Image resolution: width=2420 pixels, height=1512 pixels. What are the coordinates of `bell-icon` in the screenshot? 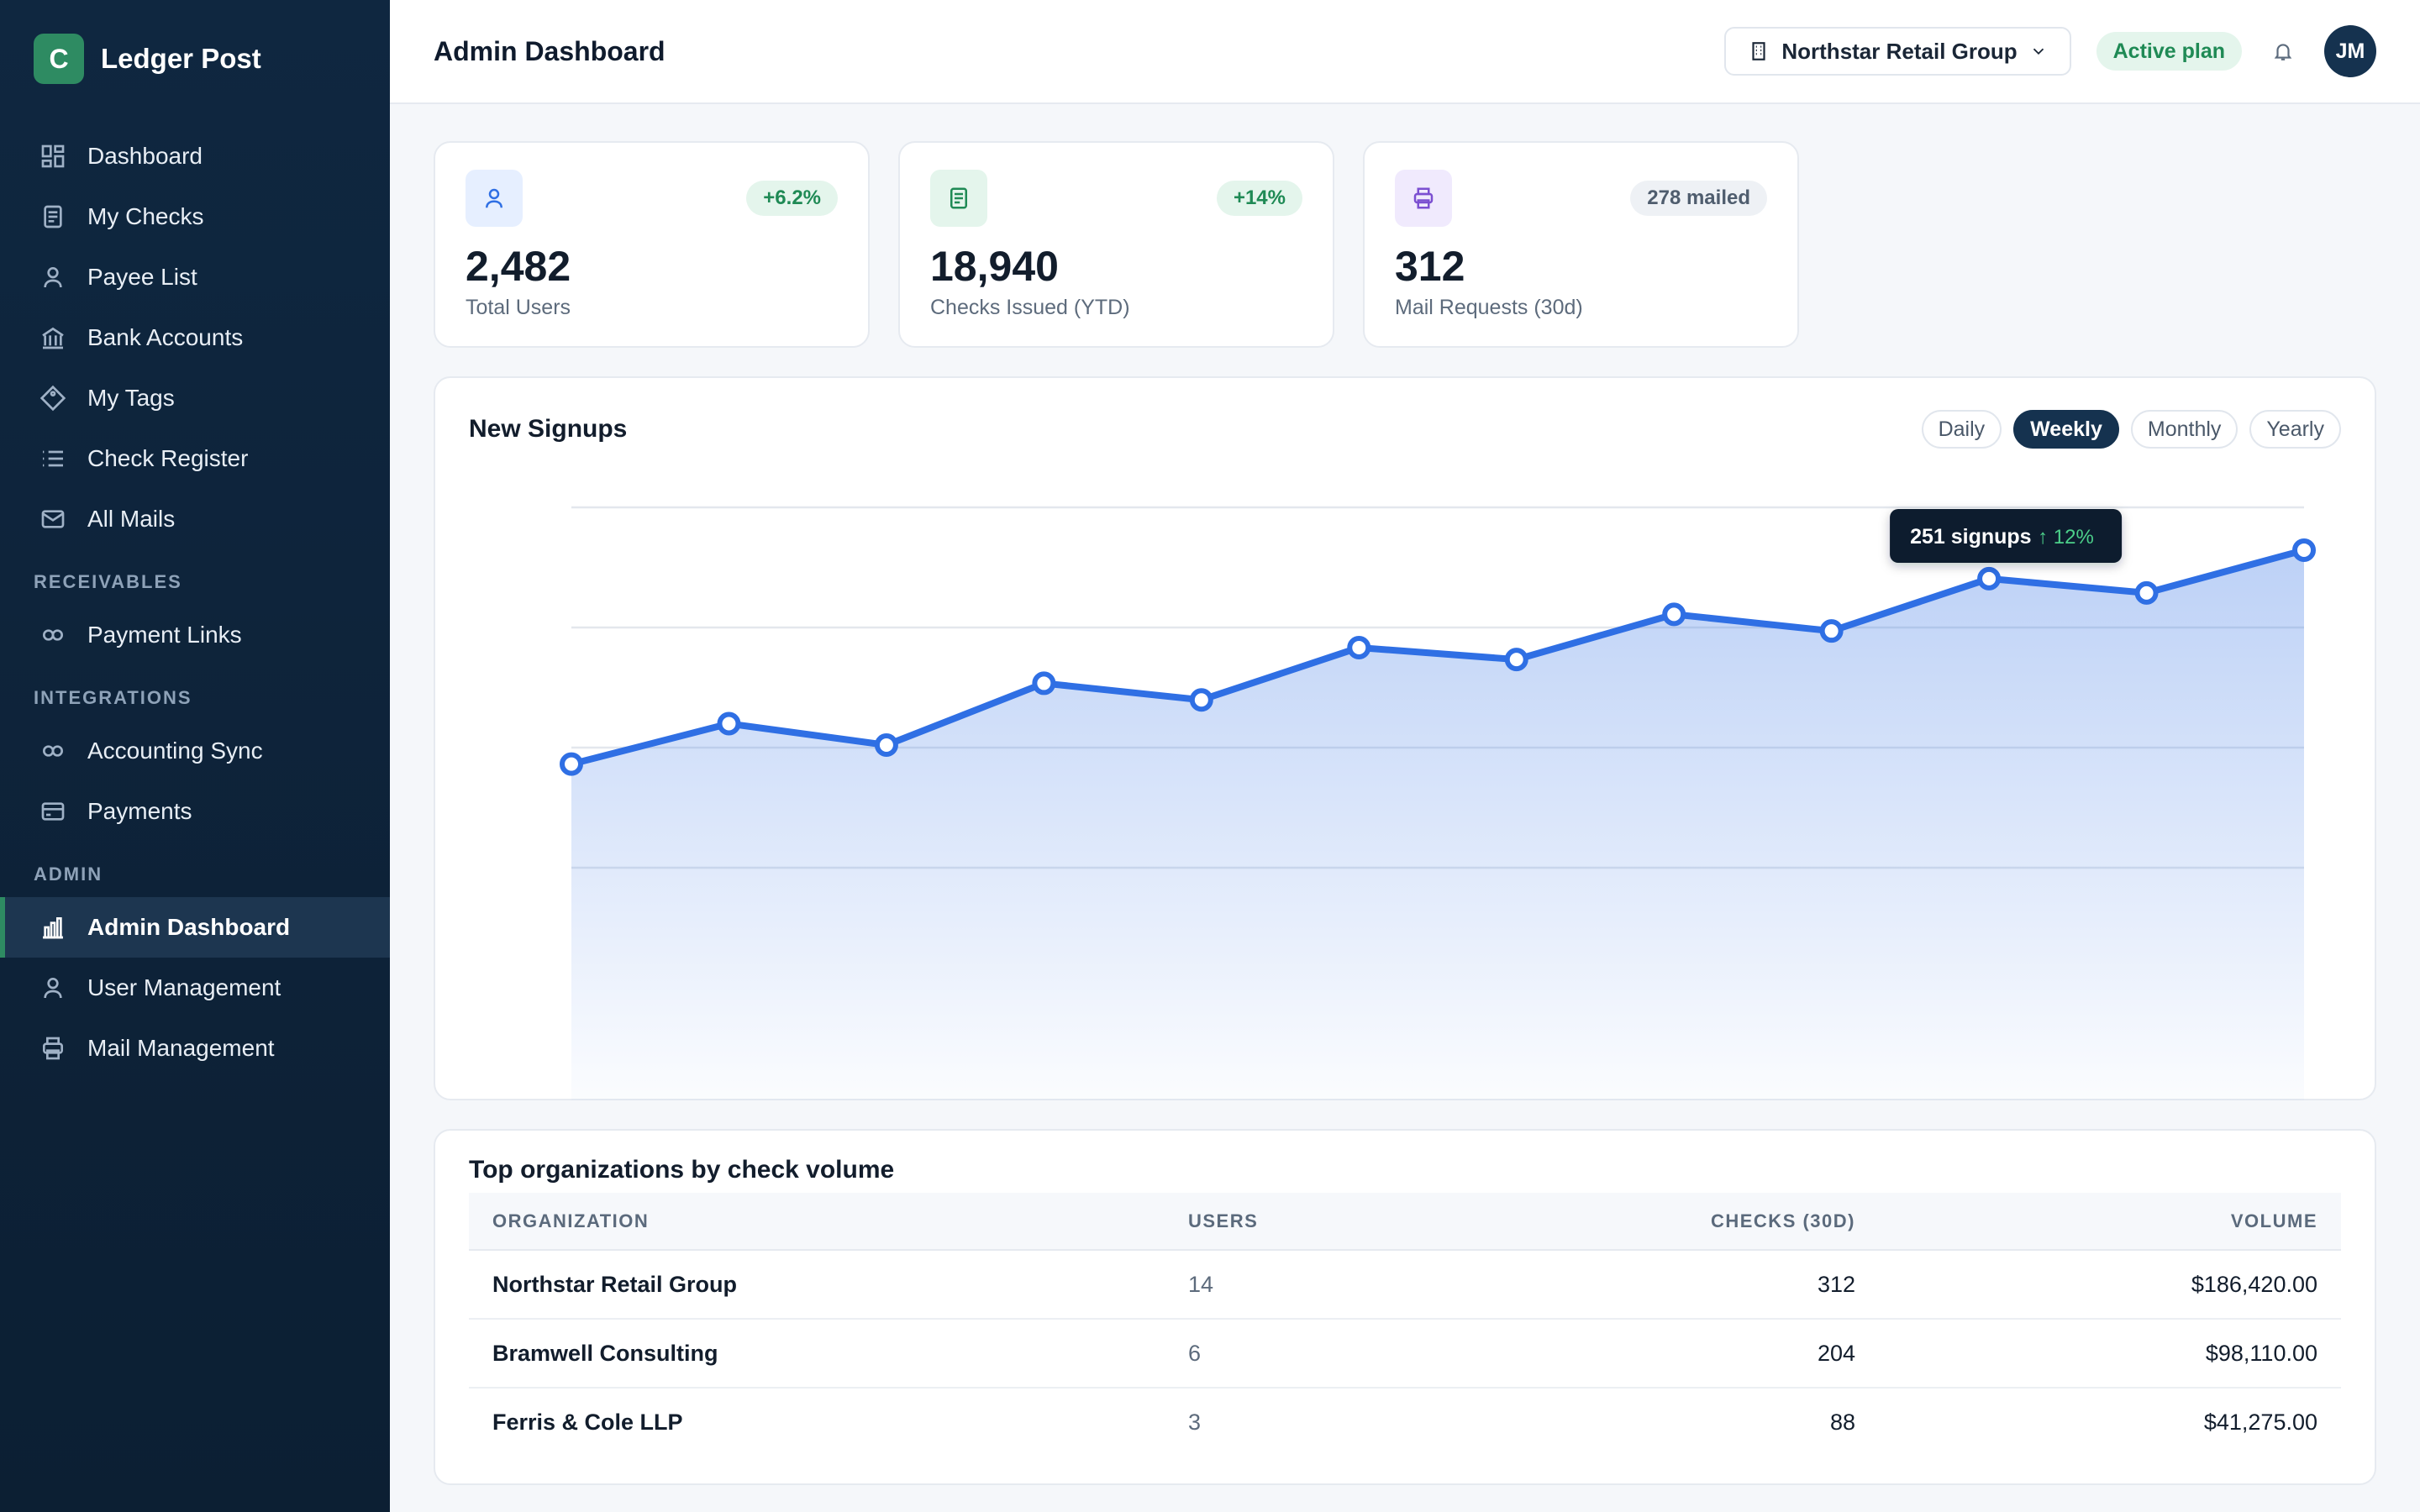 It's located at (2283, 51).